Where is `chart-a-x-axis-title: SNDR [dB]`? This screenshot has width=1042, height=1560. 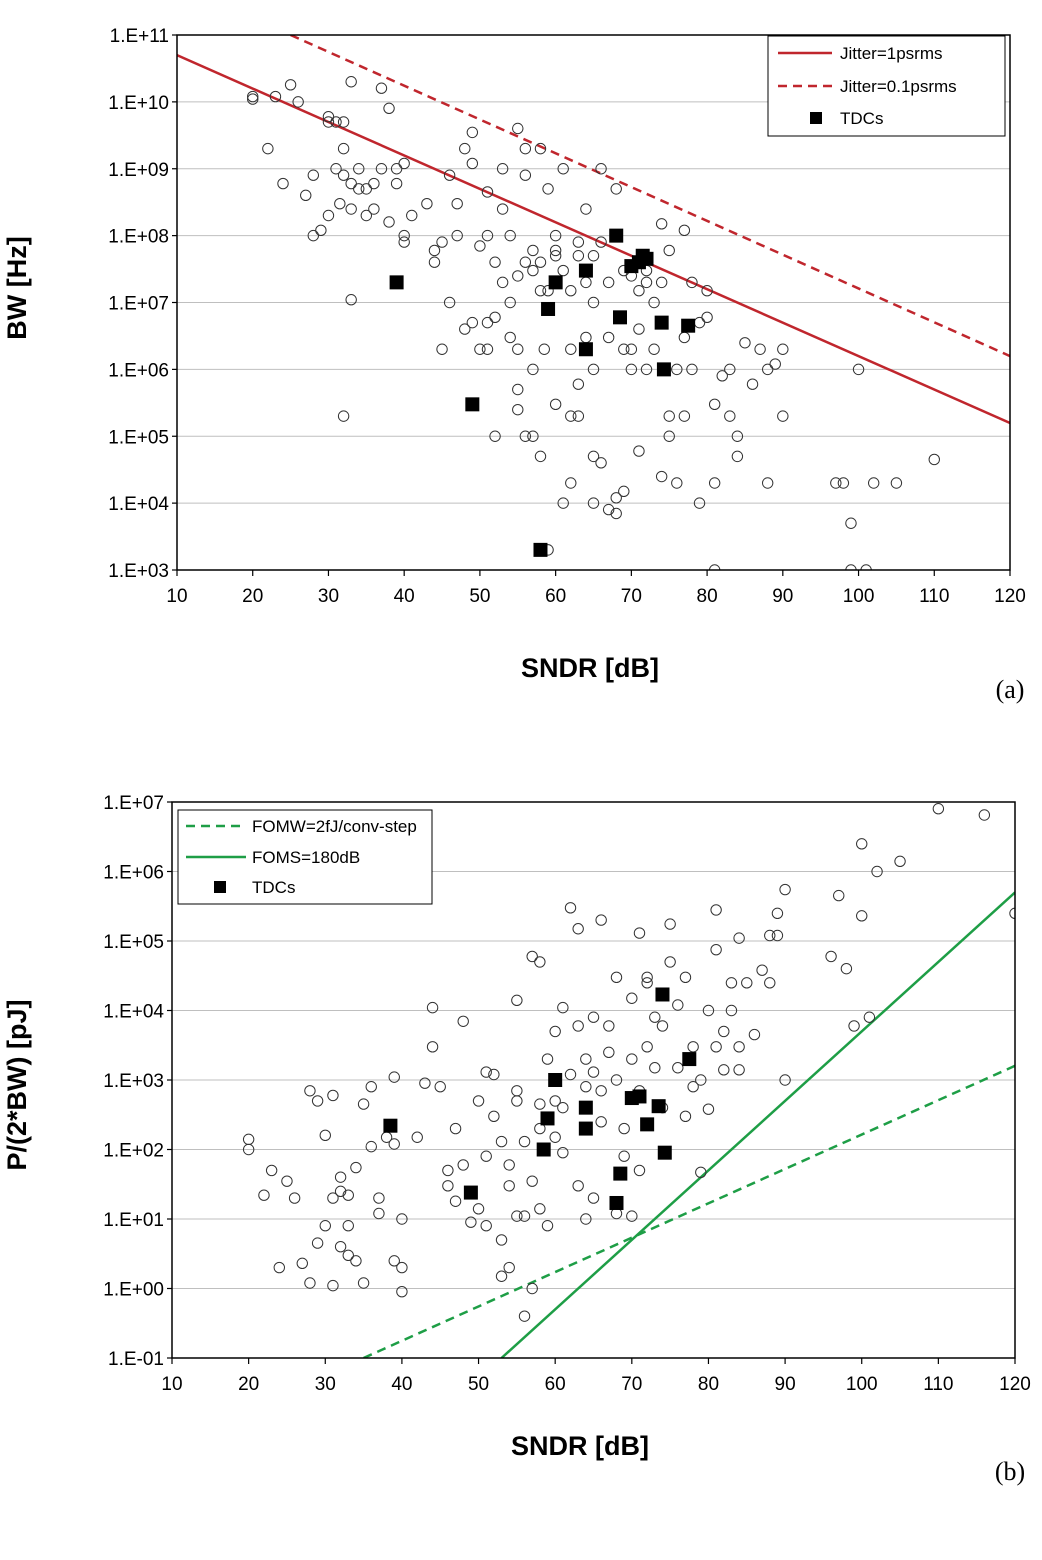
chart-a-x-axis-title: SNDR [dB] is located at coordinates (590, 668).